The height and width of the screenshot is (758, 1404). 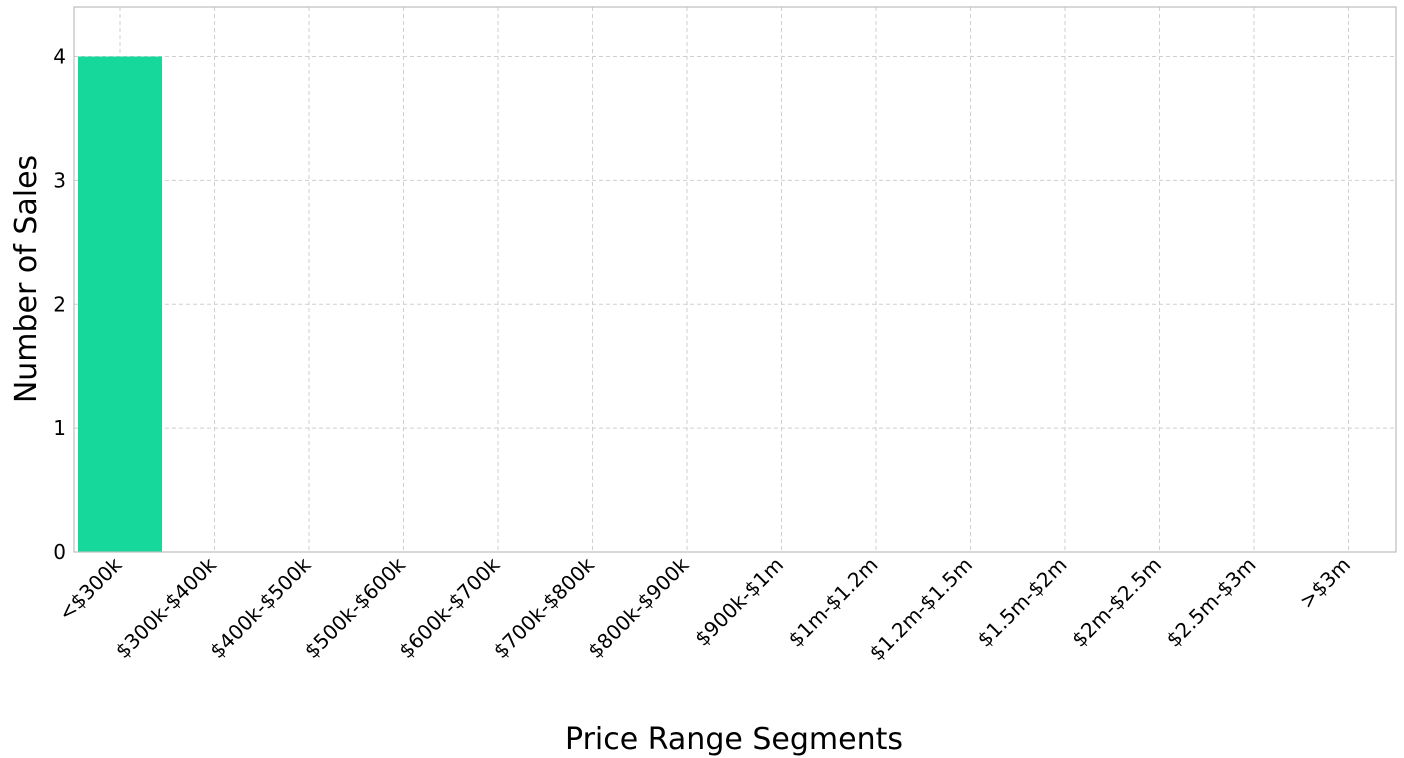 What do you see at coordinates (26, 279) in the screenshot?
I see `y-axis-title: Number of Sales` at bounding box center [26, 279].